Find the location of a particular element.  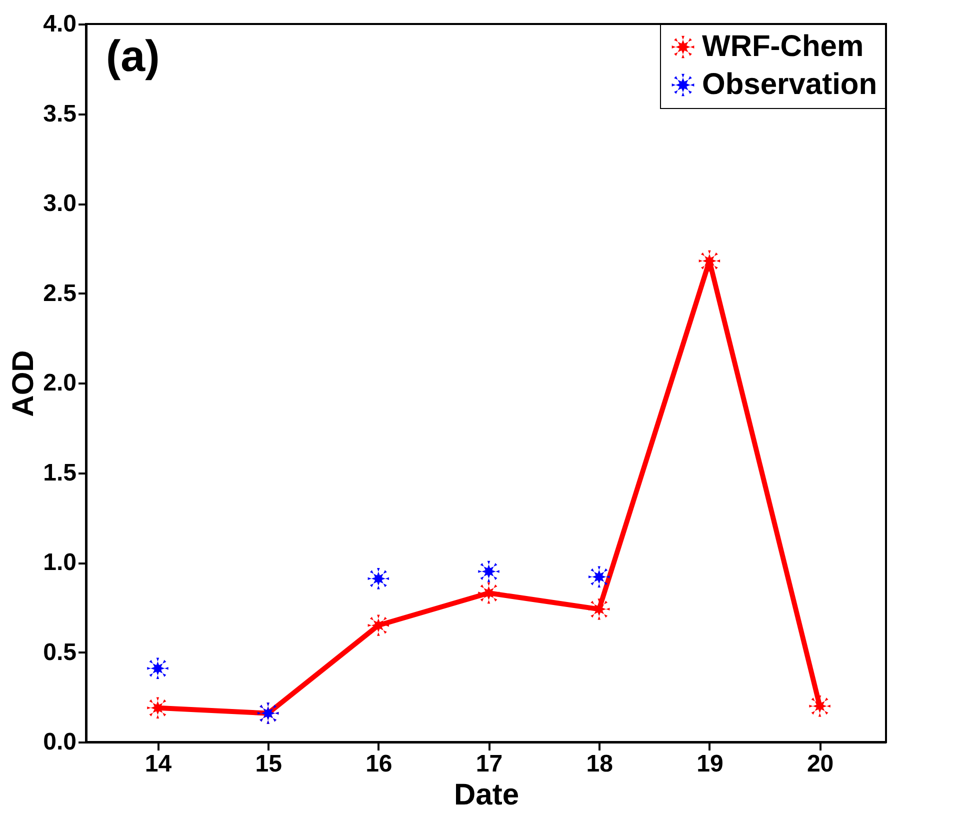

x-axis-title: Date is located at coordinates (487, 795).